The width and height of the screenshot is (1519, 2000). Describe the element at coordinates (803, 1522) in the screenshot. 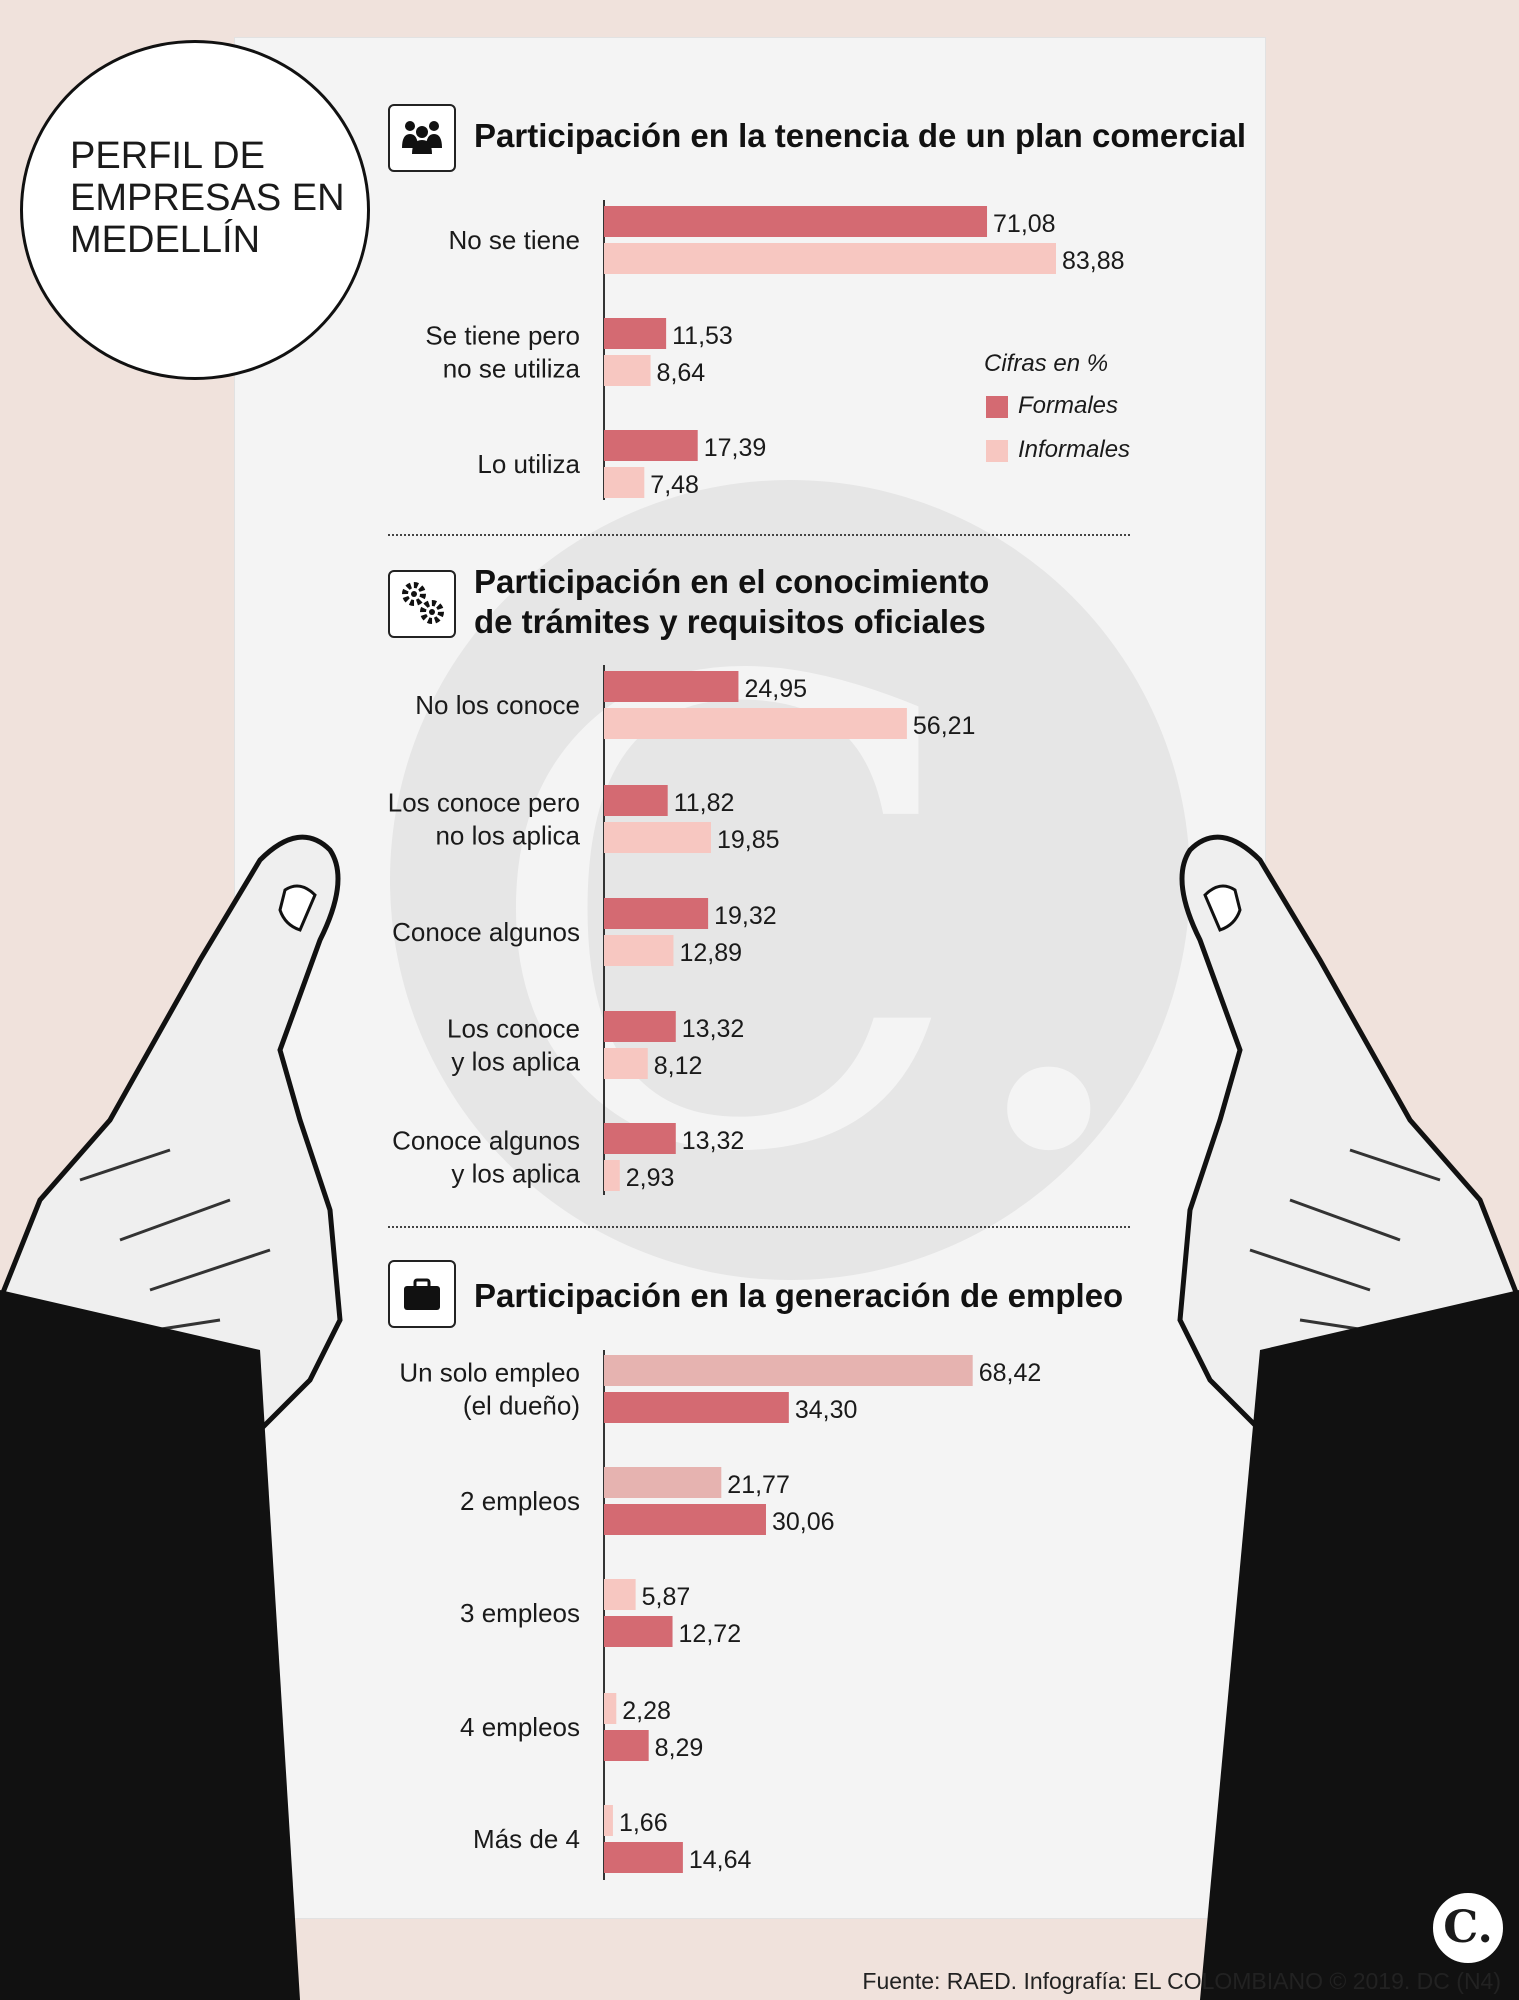

I see `data-label-formales-1: 30,06` at that location.